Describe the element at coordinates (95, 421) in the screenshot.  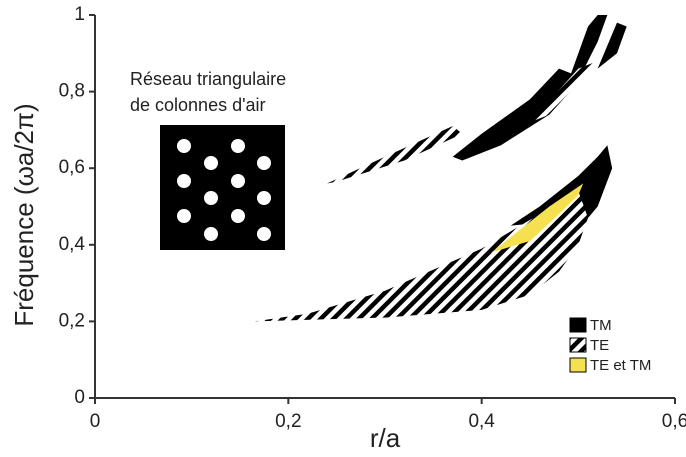
I see `x-tick-label: 0` at that location.